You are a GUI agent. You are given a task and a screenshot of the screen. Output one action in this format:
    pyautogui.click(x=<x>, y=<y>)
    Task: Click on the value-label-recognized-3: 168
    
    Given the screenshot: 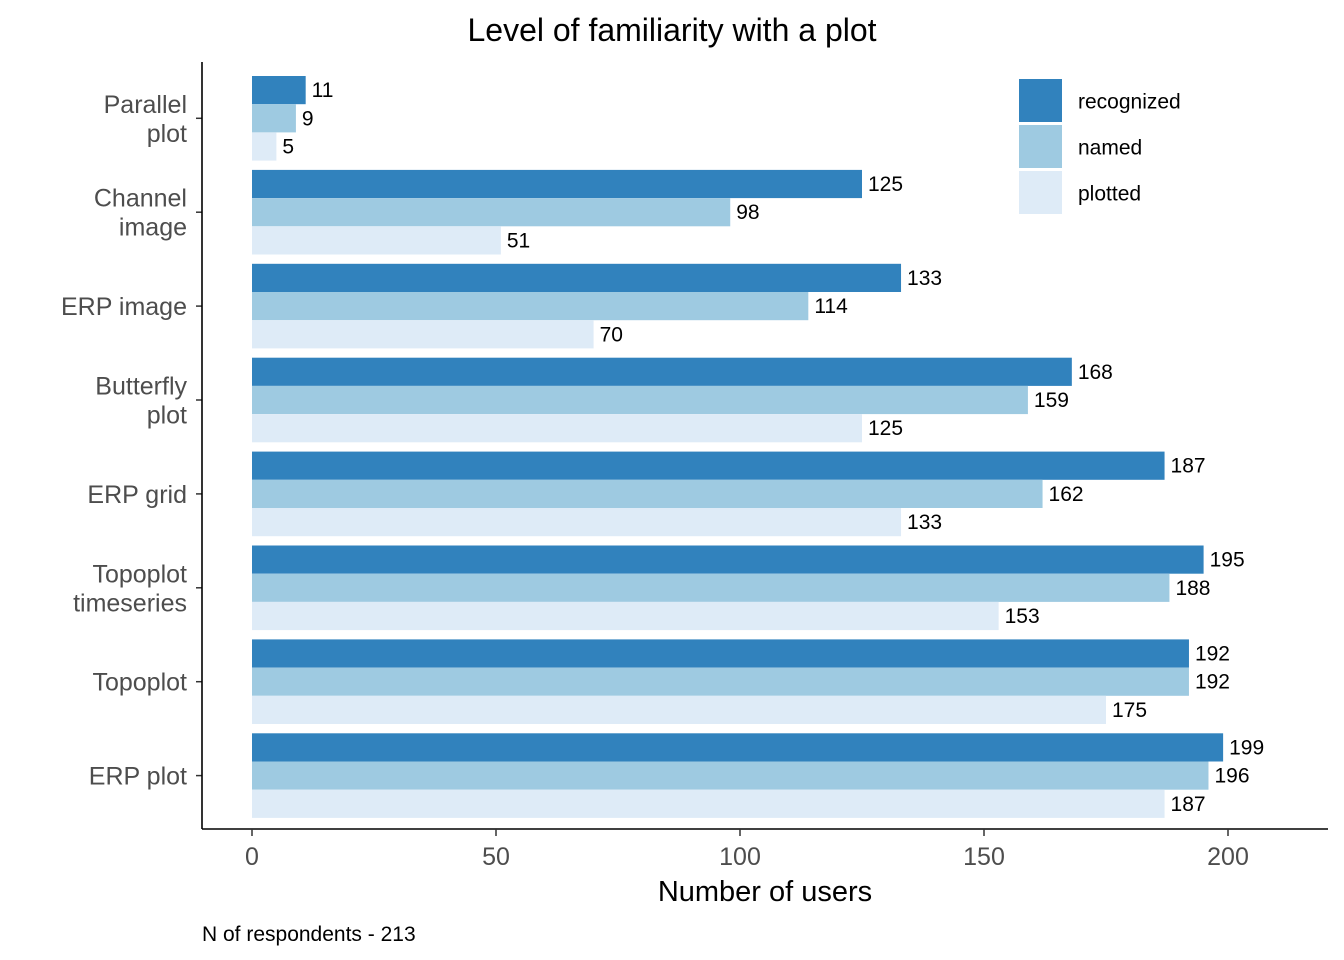 What is the action you would take?
    pyautogui.click(x=1095, y=372)
    